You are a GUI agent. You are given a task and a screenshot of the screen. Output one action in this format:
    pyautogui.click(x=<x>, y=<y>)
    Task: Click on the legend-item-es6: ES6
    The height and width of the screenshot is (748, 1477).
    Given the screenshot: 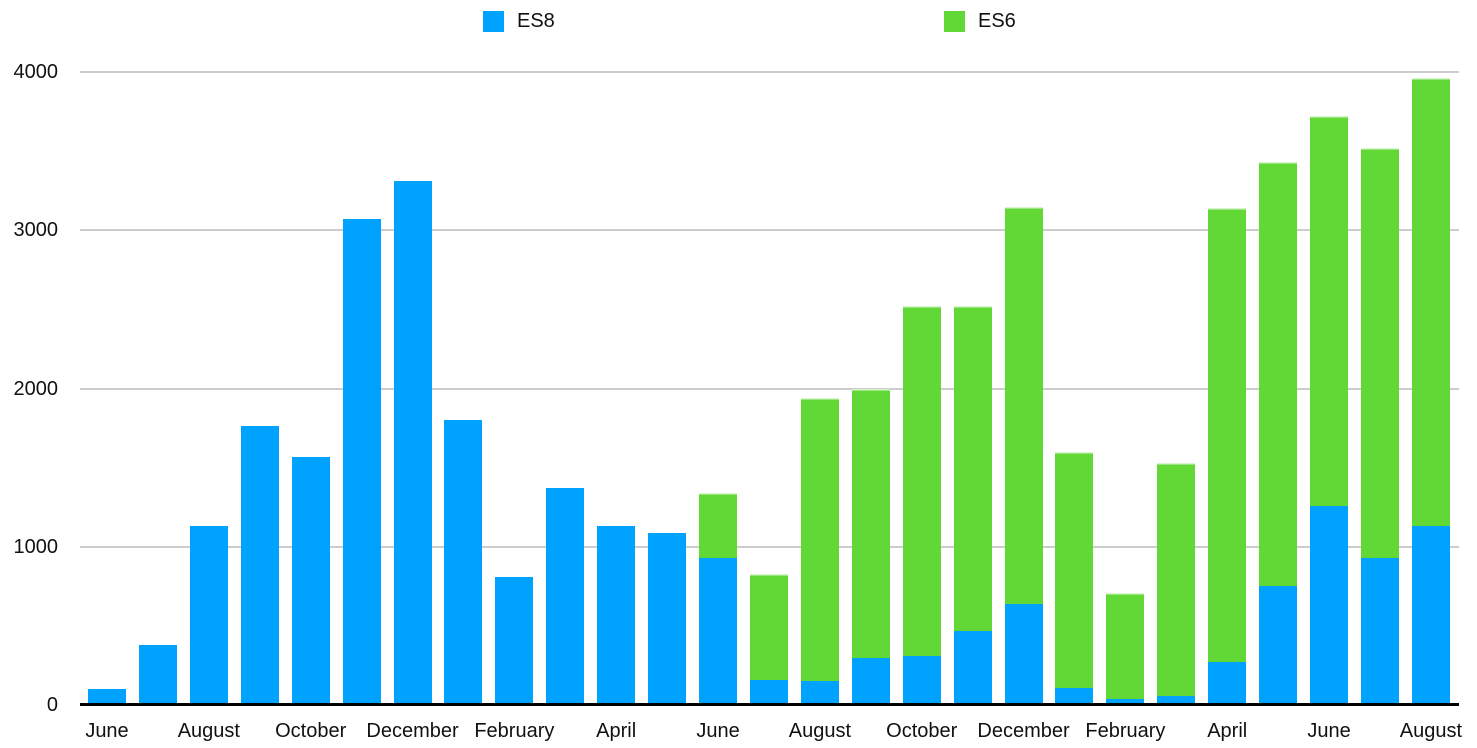 What is the action you would take?
    pyautogui.click(x=980, y=21)
    